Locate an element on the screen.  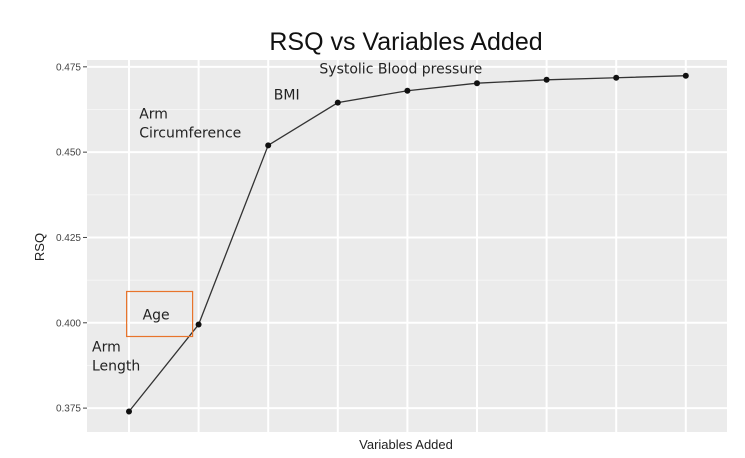
x-axis-label: Variables Added is located at coordinates (406, 444).